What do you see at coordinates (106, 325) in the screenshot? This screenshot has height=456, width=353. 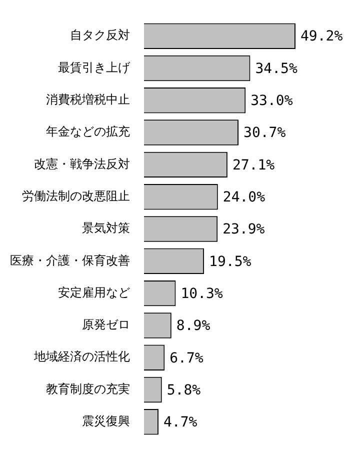 I see `y-tick-label: 原発ゼロ` at bounding box center [106, 325].